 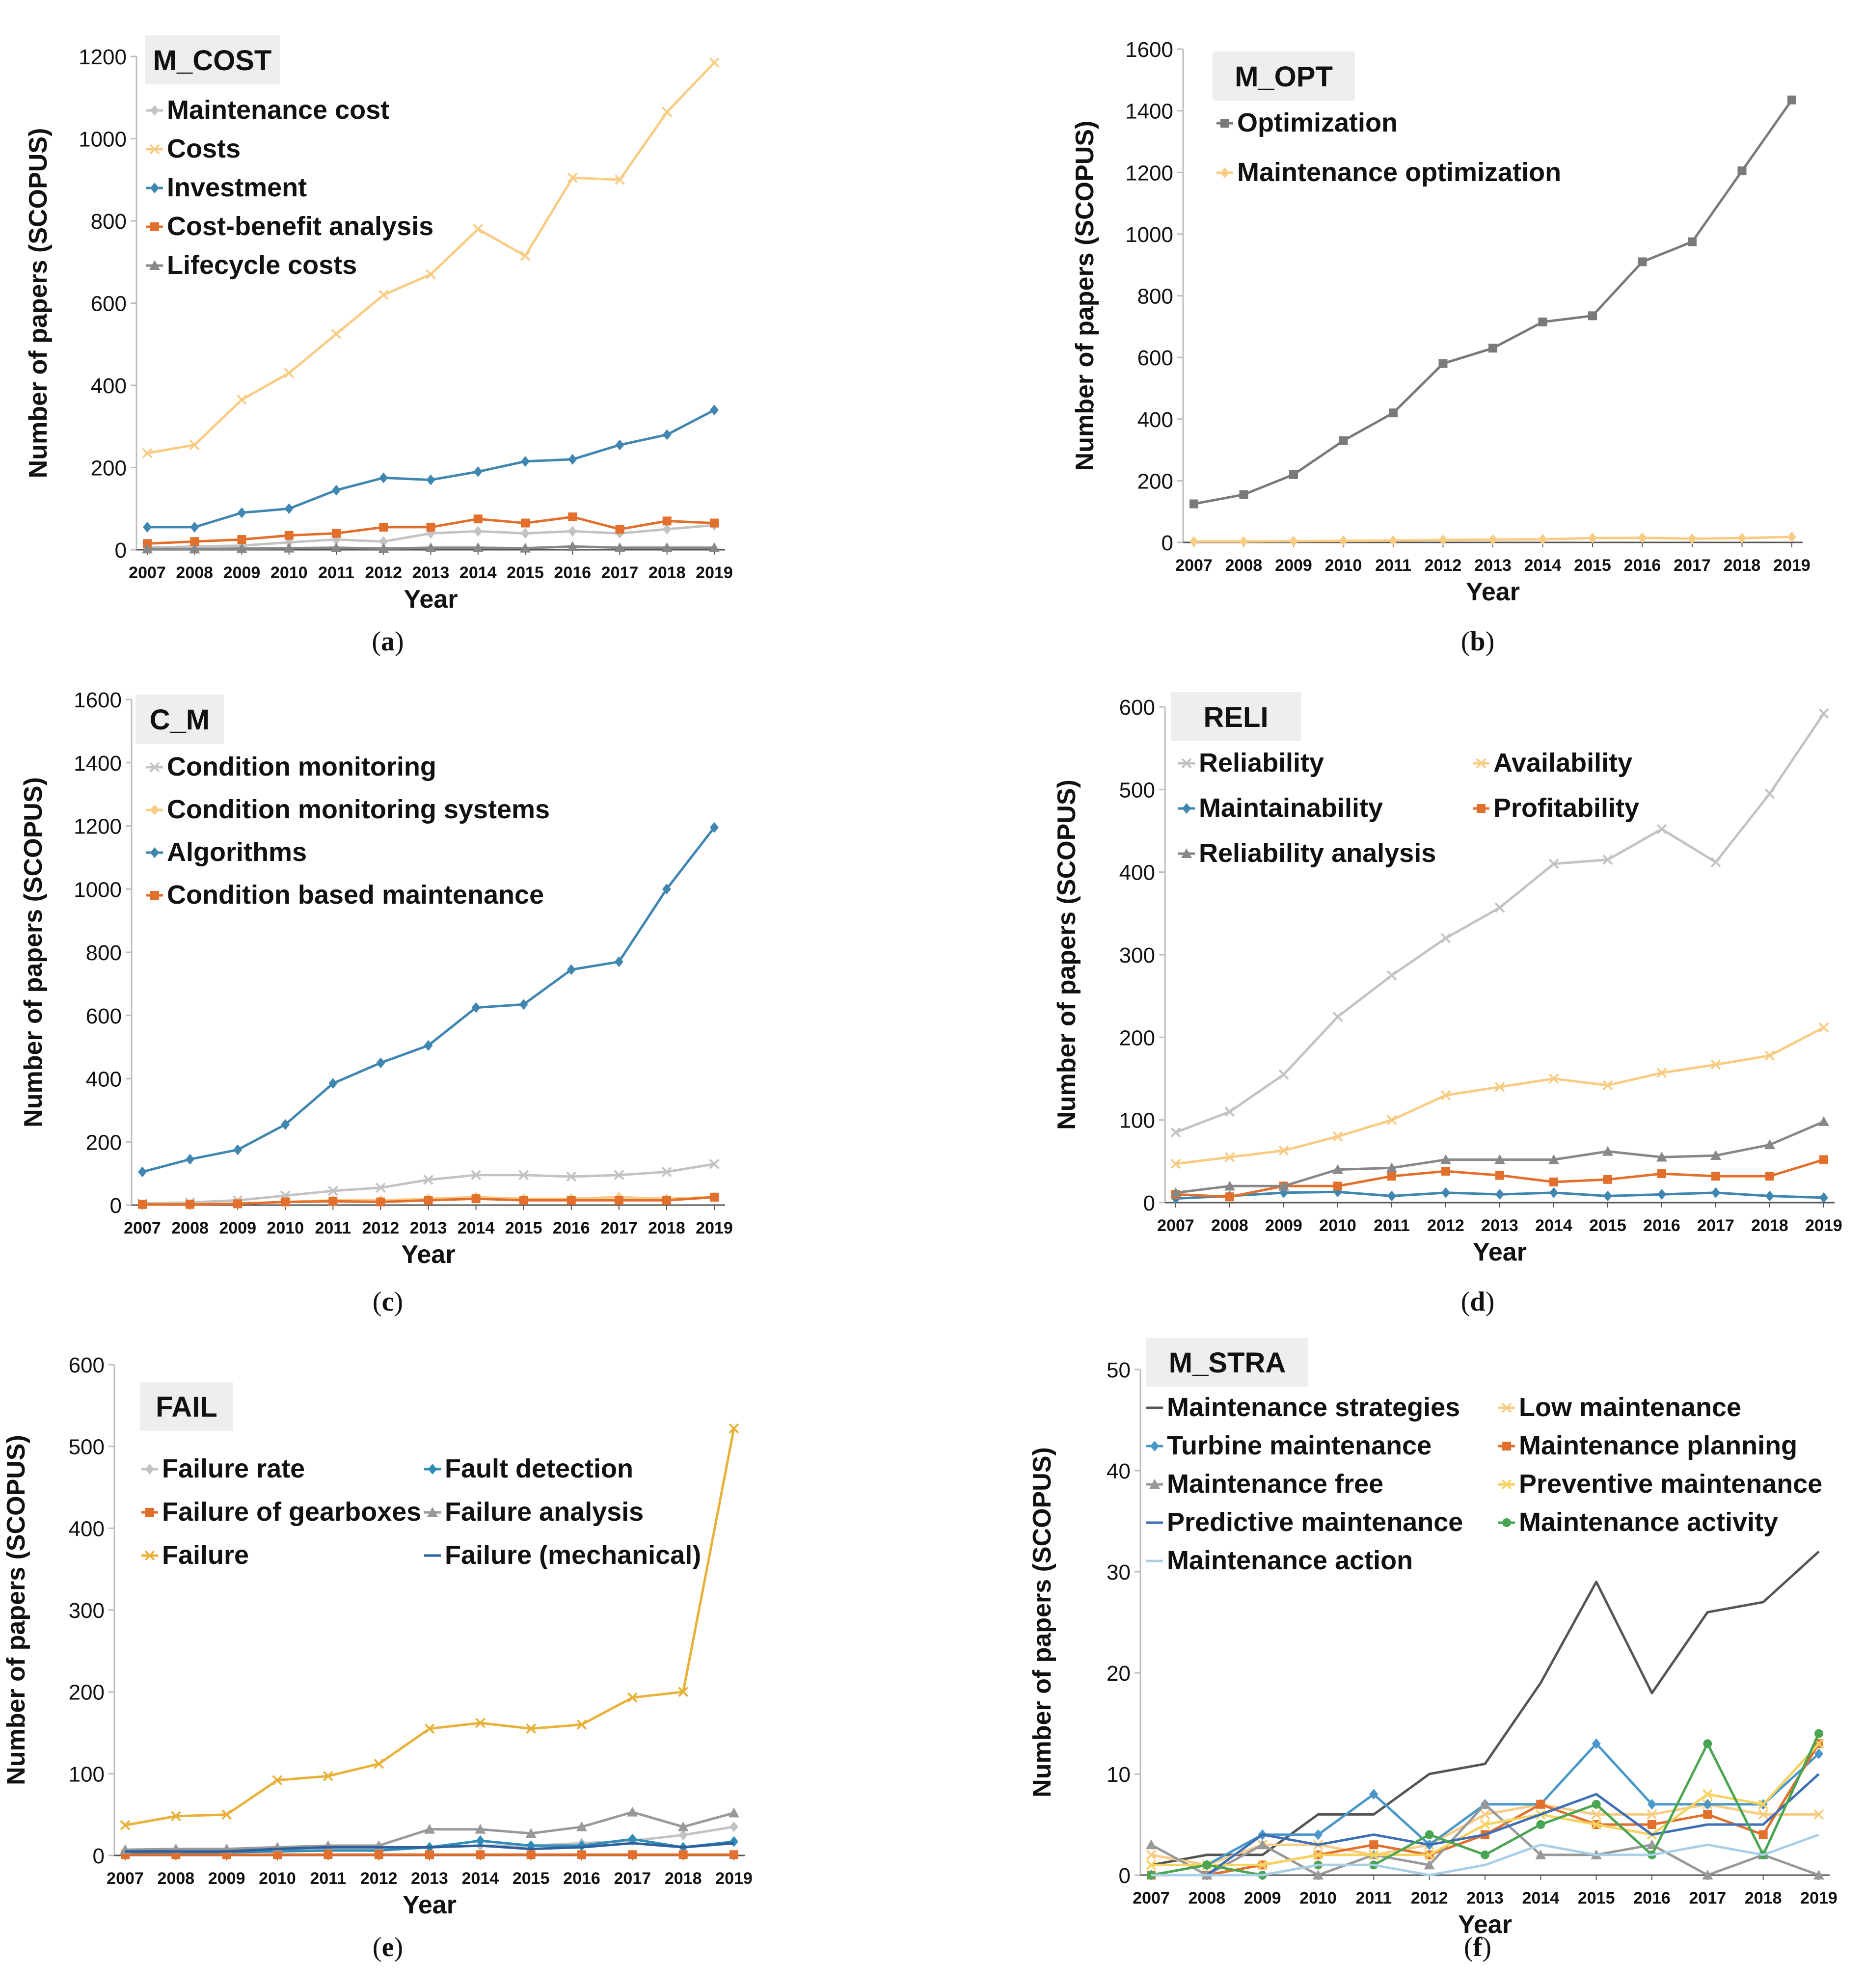 I want to click on legend-label: Lifecycle costs, so click(x=262, y=265).